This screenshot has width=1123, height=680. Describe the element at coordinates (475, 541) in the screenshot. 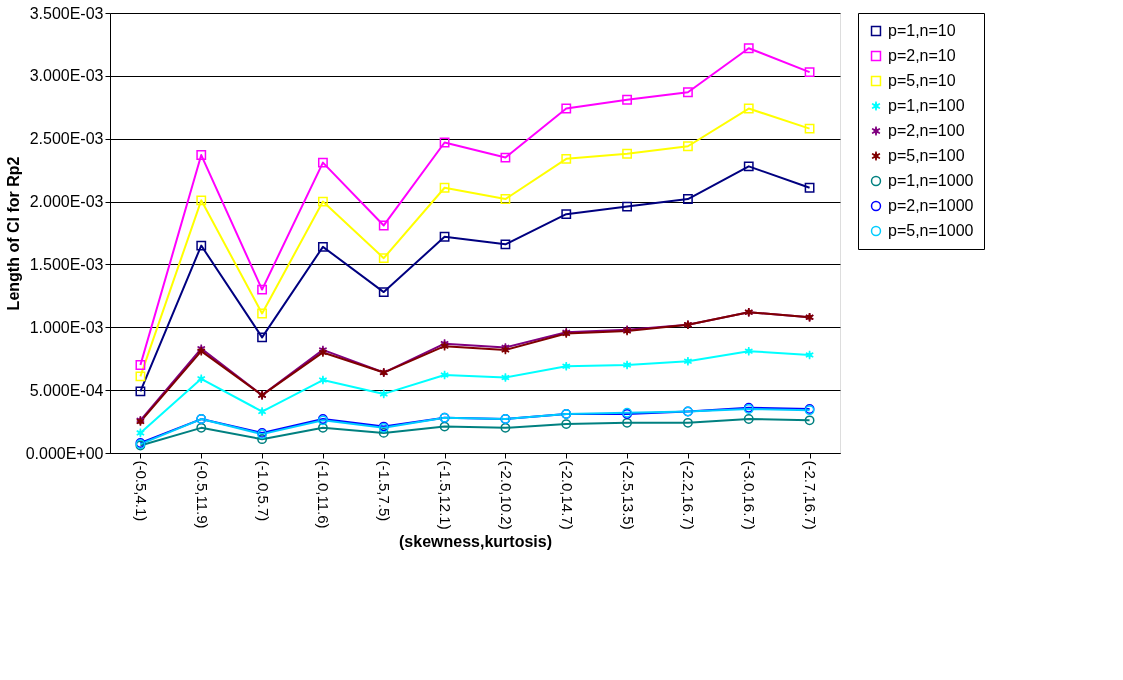

I see `x-axis-title: (skewness,kurtosis)` at that location.